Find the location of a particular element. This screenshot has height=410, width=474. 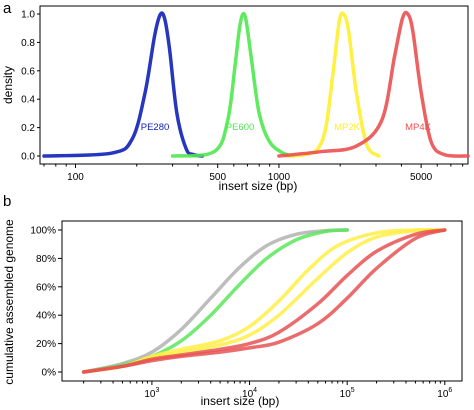

panel-a-y-tick-label: 0.0 is located at coordinates (28, 157).